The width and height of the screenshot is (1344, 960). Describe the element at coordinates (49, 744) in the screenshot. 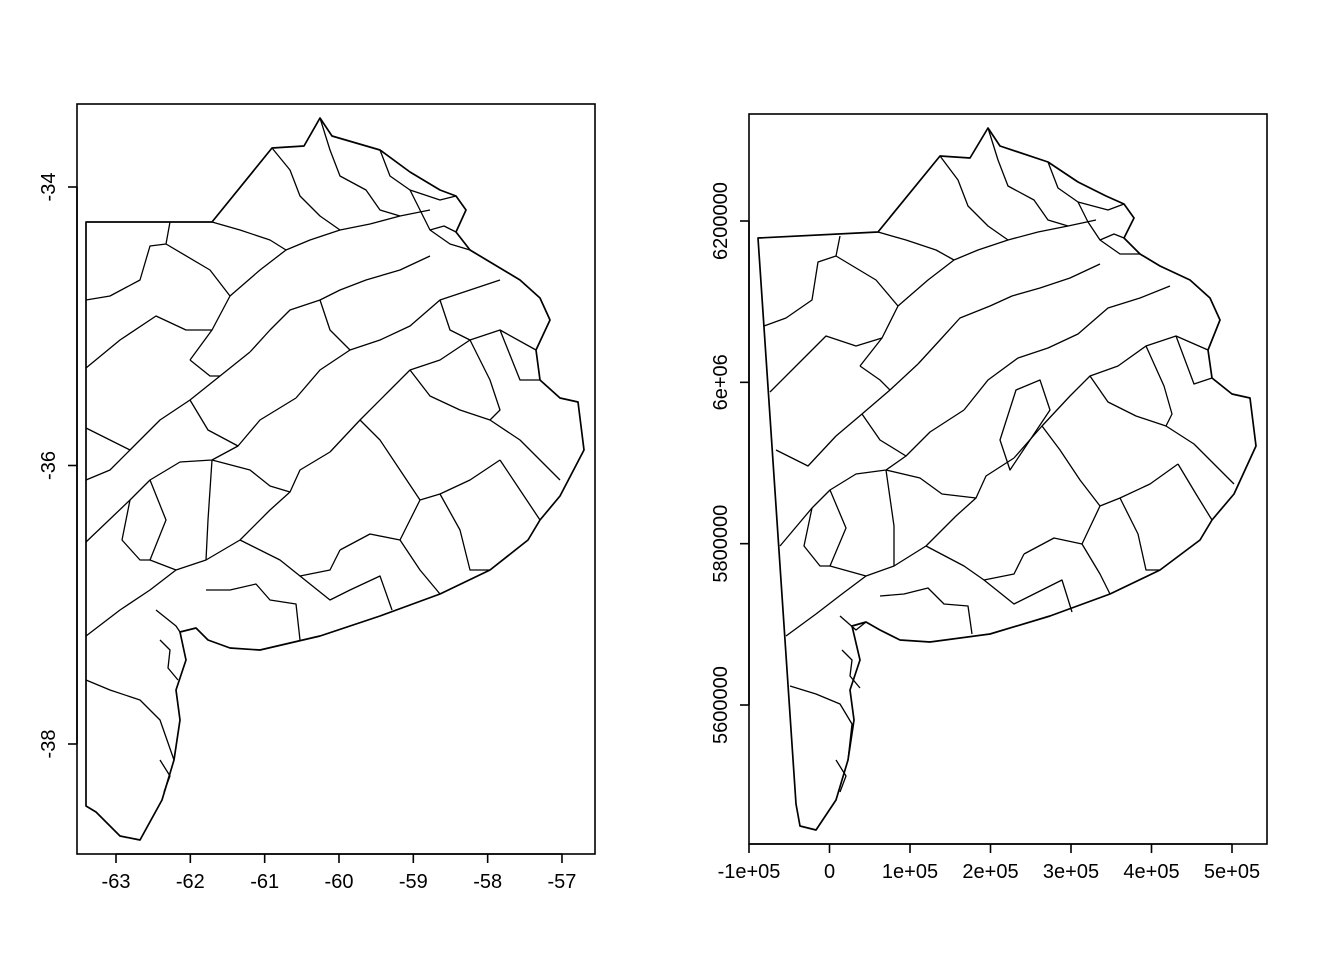

I see `y-tick-label: -38` at that location.